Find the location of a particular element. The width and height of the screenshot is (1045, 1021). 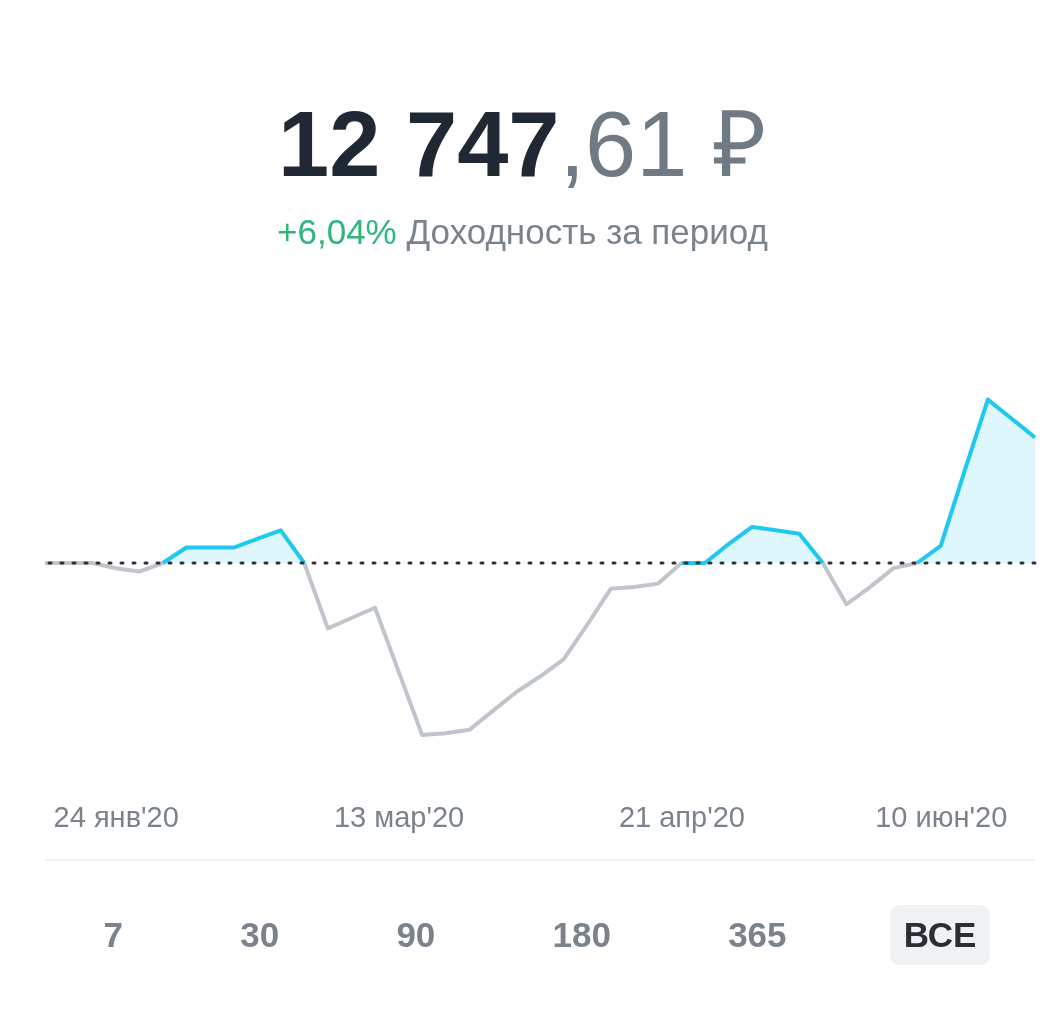

chart-title: 12 747,61 ₽ is located at coordinates (522, 144).